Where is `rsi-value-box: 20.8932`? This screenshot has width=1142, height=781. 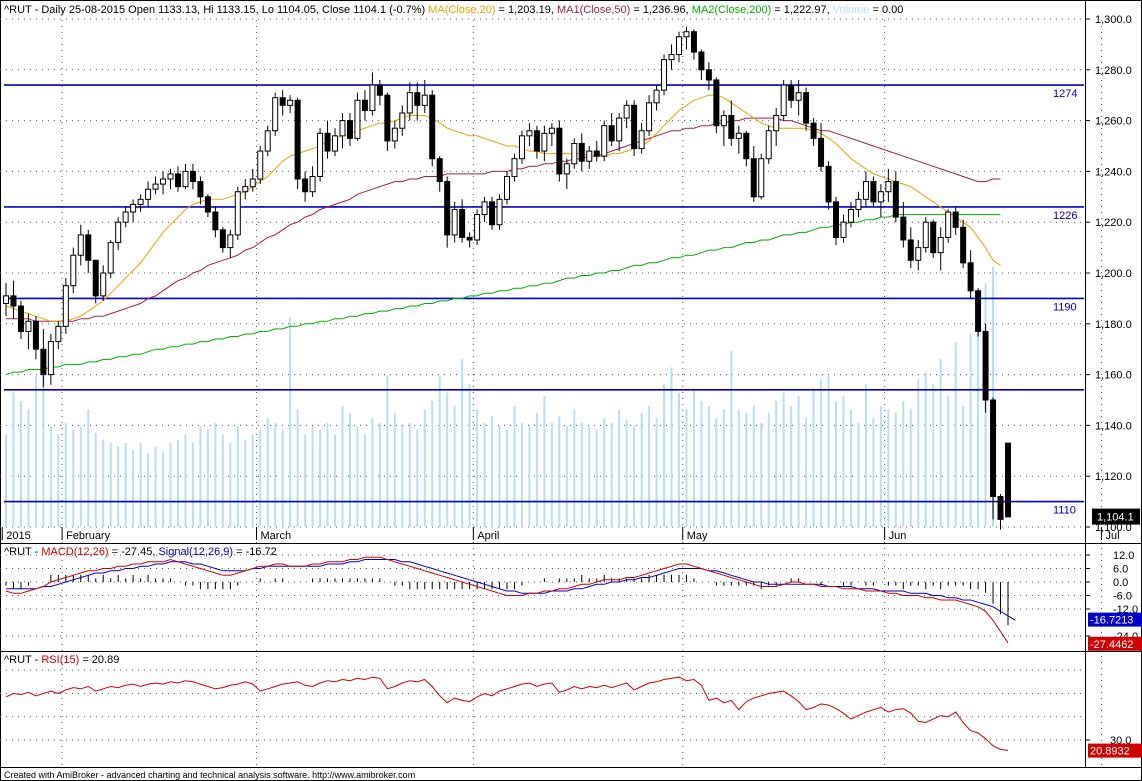 rsi-value-box: 20.8932 is located at coordinates (1115, 750).